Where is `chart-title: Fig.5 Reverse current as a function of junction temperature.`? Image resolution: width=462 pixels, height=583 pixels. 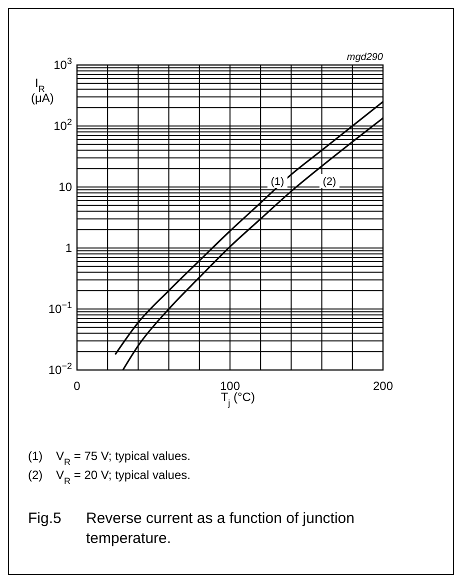 chart-title: Fig.5 Reverse current as a function of junction temperature. is located at coordinates (191, 528).